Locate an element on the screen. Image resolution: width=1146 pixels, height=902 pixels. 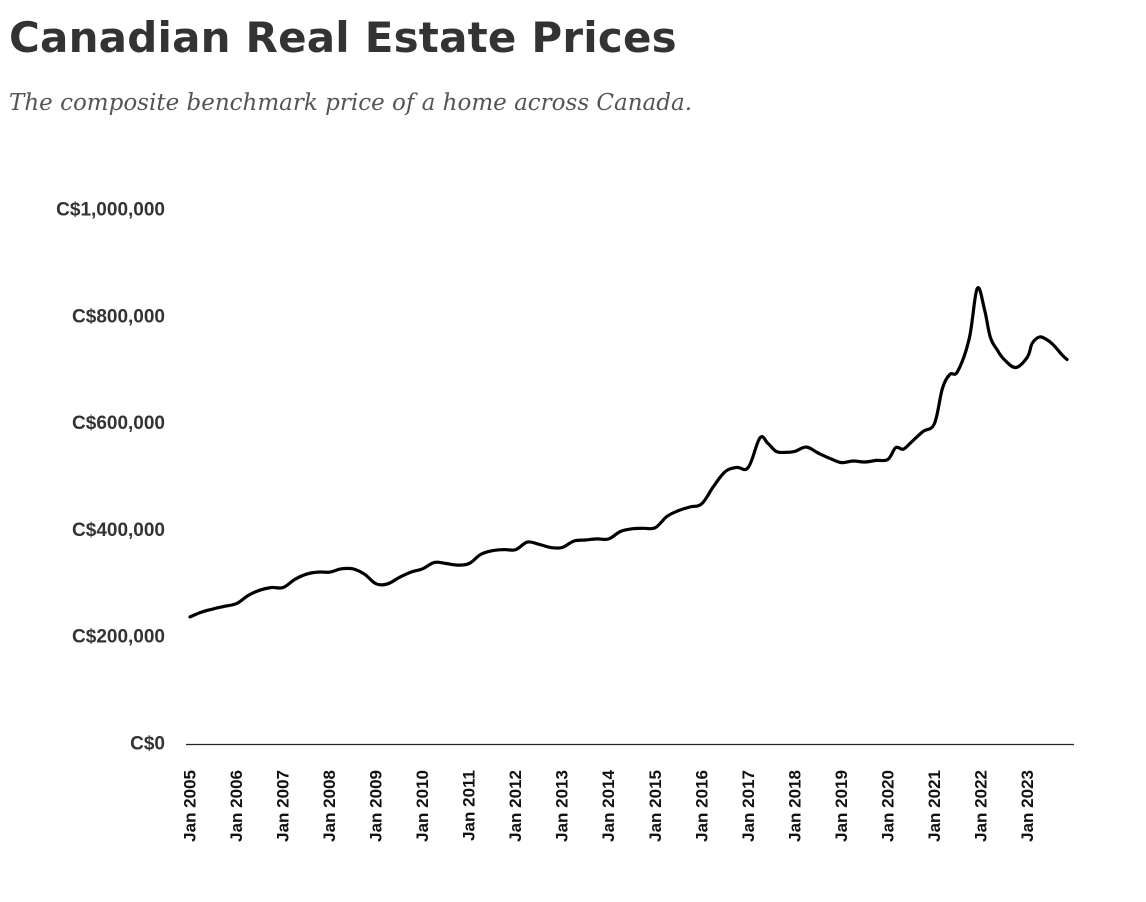
x-tick-label: Jan 2014 is located at coordinates (608, 805).